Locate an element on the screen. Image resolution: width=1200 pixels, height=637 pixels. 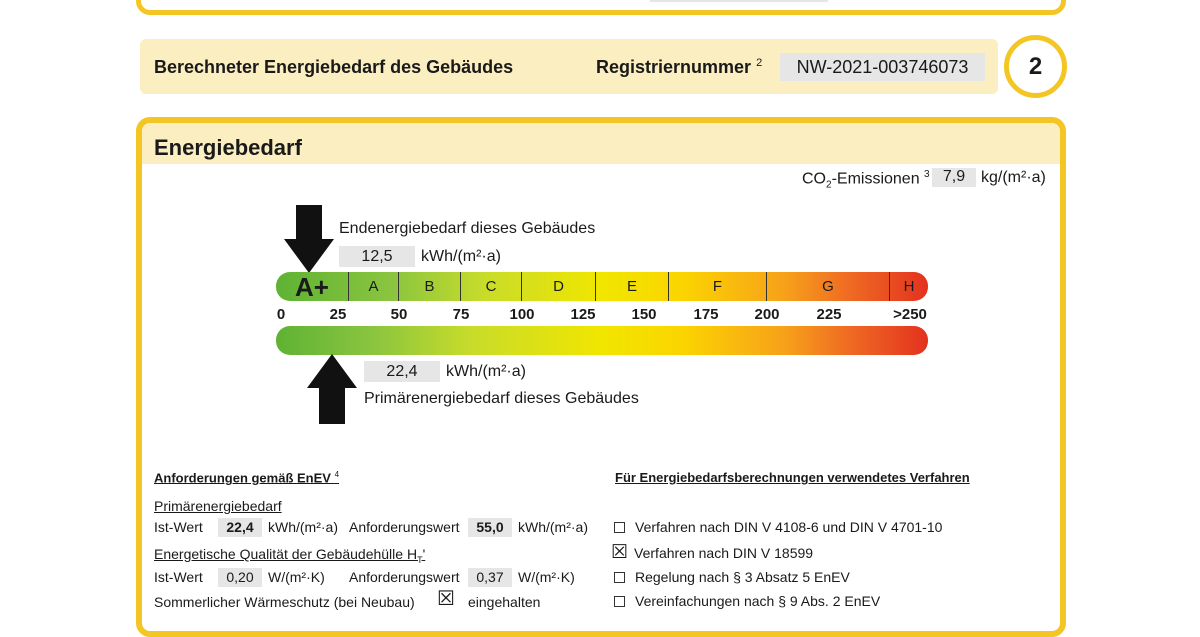
page-title: Berechneter Energiebedarf des Gebäudes is located at coordinates (334, 67).